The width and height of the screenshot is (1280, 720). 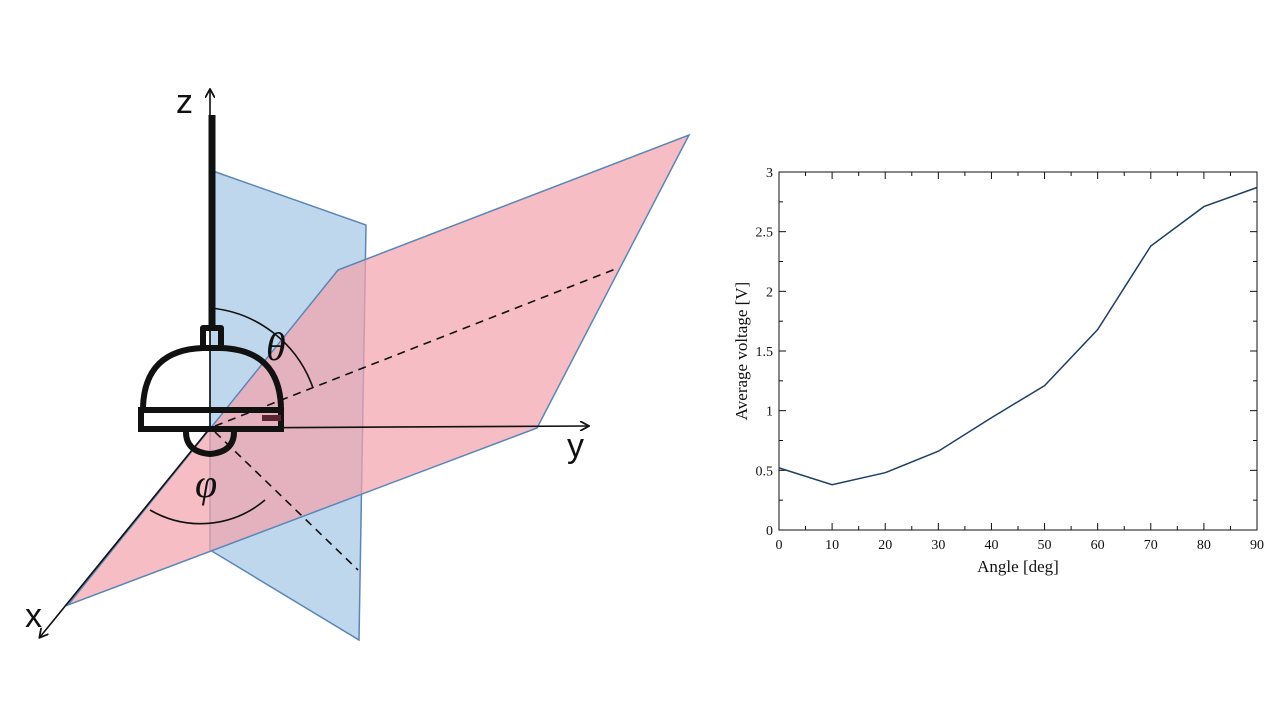 I want to click on y-tick-labels: 0 0.5 1 1.5 2 2.5 3, so click(x=765, y=352).